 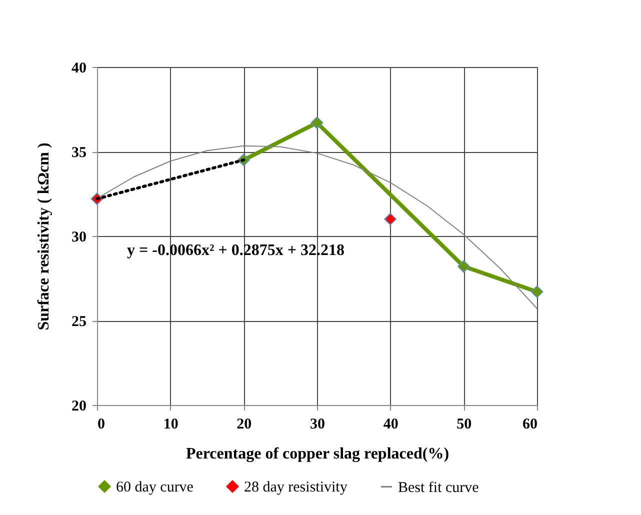 I want to click on y-tick-label: 30, so click(x=79, y=238).